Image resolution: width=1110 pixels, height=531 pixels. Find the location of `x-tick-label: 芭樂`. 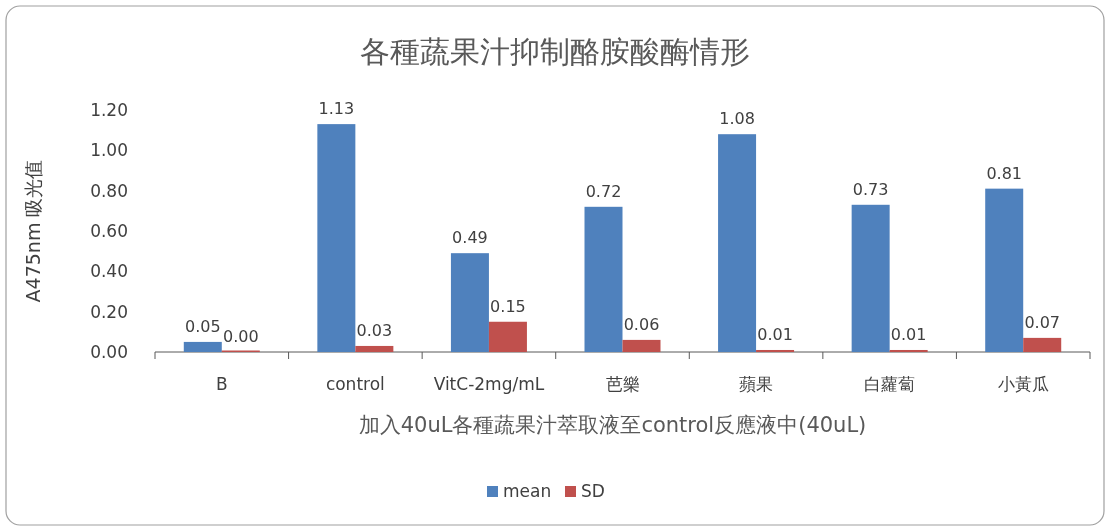

x-tick-label: 芭樂 is located at coordinates (622, 384).